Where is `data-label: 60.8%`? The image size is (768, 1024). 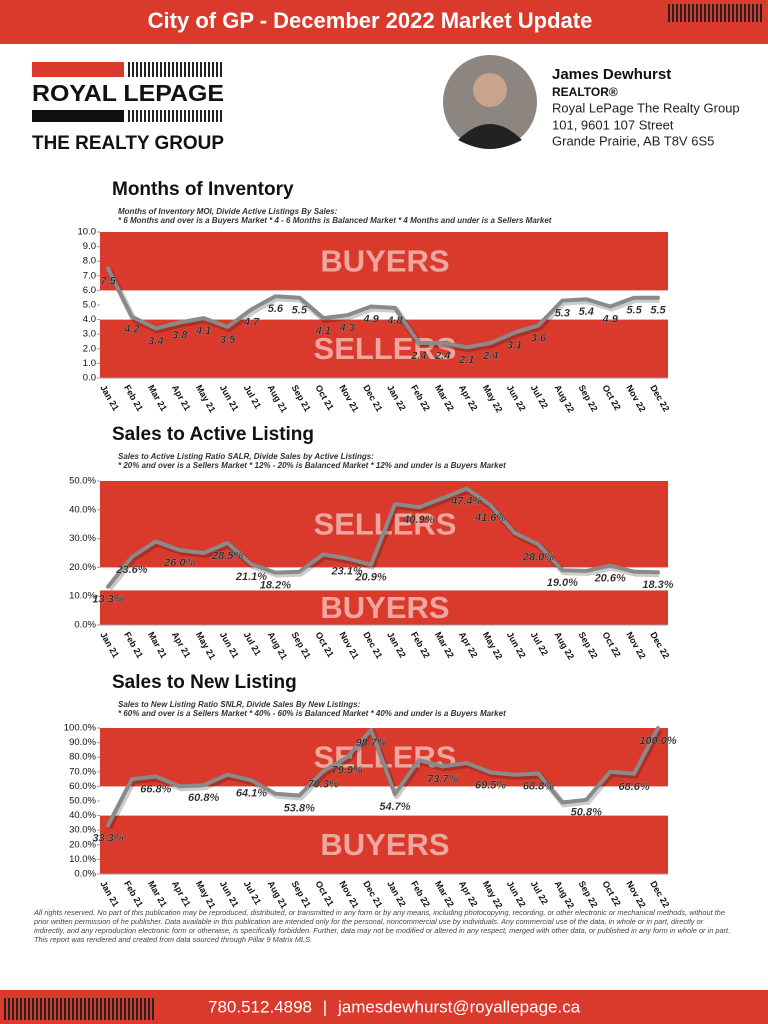
data-label: 60.8% is located at coordinates (203, 798).